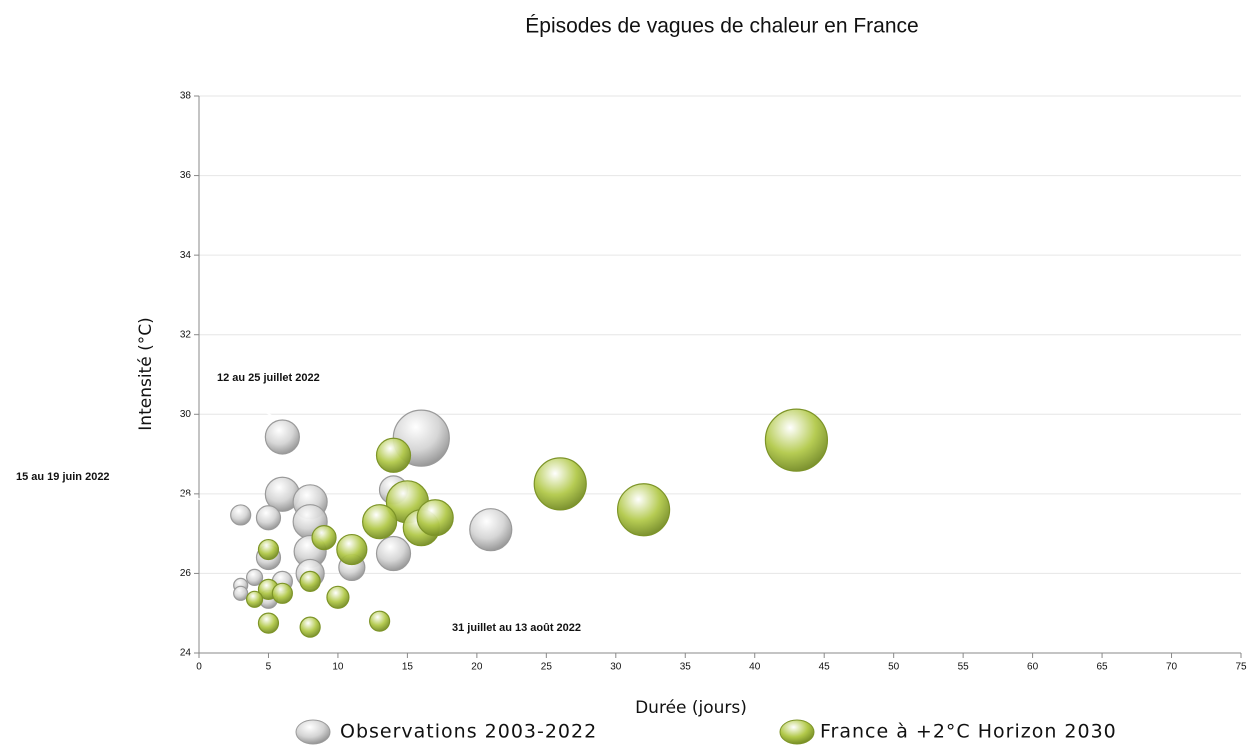  Describe the element at coordinates (304, 434) in the screenshot. I see `leader-line` at that location.